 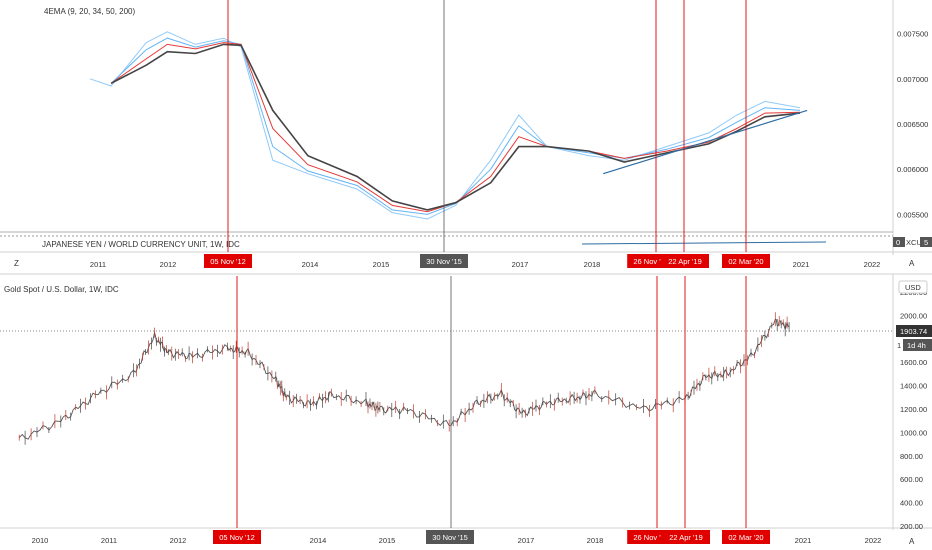 What do you see at coordinates (178, 540) in the screenshot?
I see `bottom-x-tick-label: 2012` at bounding box center [178, 540].